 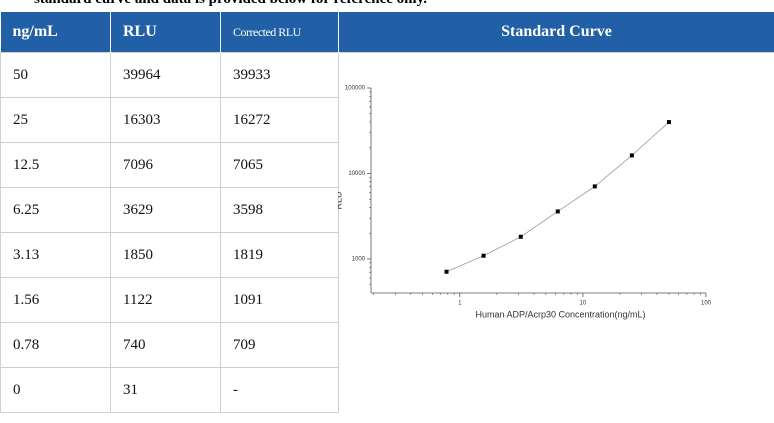 What do you see at coordinates (355, 89) in the screenshot?
I see `y-tick-label: 100000` at bounding box center [355, 89].